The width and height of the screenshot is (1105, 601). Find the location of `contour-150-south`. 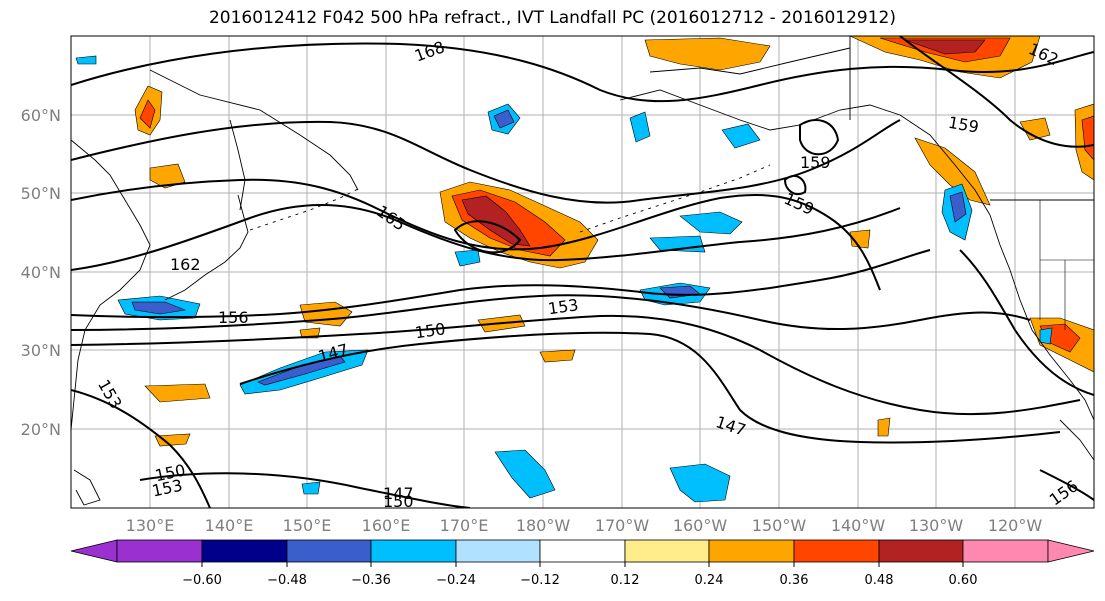

contour-150-south is located at coordinates (305, 490).